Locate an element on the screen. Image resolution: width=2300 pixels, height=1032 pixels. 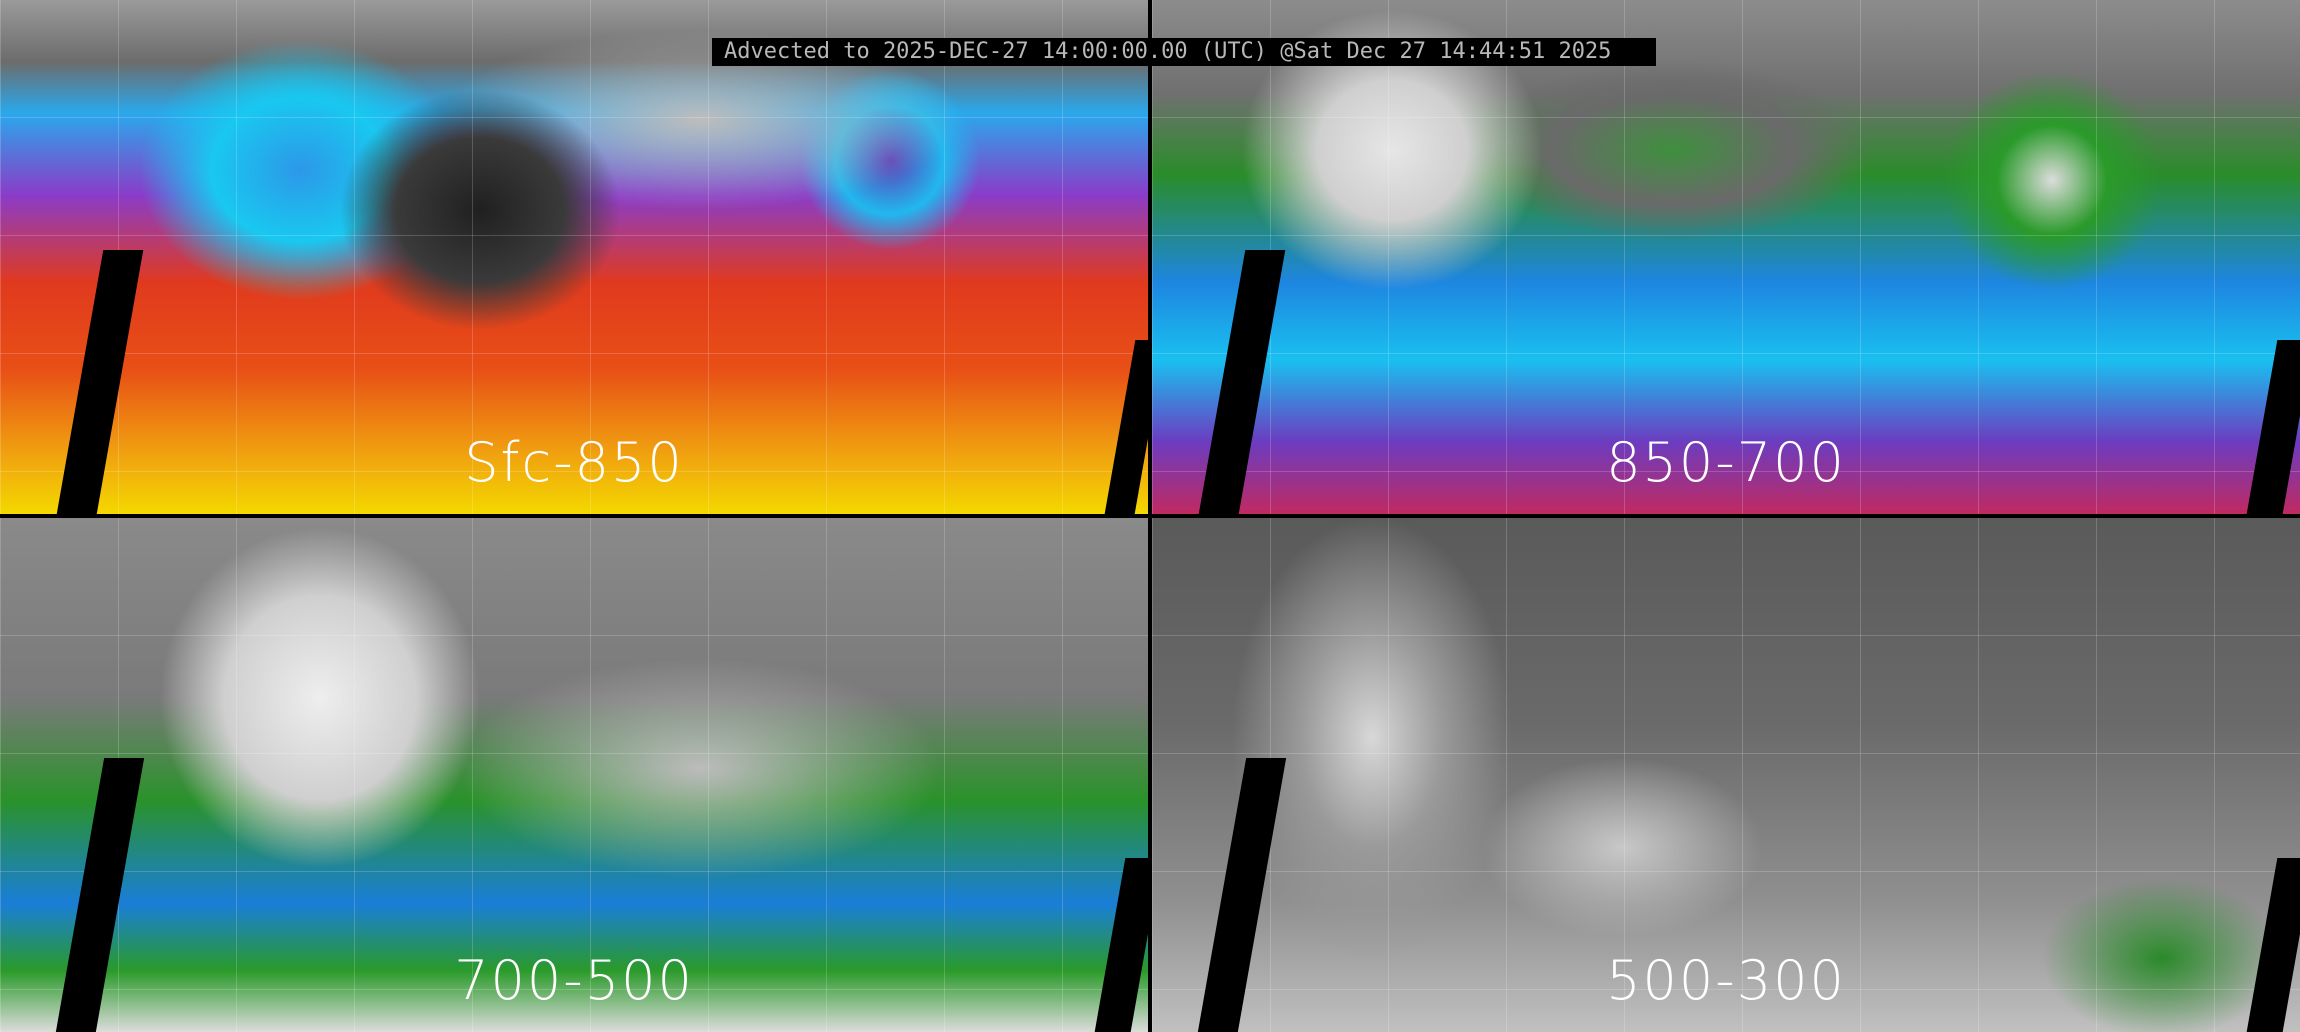
panel-label: 700-500 is located at coordinates (574, 980).